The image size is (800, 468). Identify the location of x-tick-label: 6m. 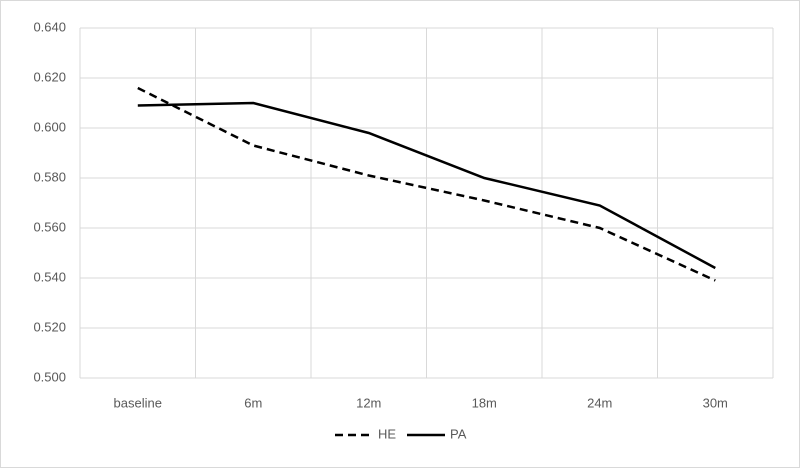
(253, 402).